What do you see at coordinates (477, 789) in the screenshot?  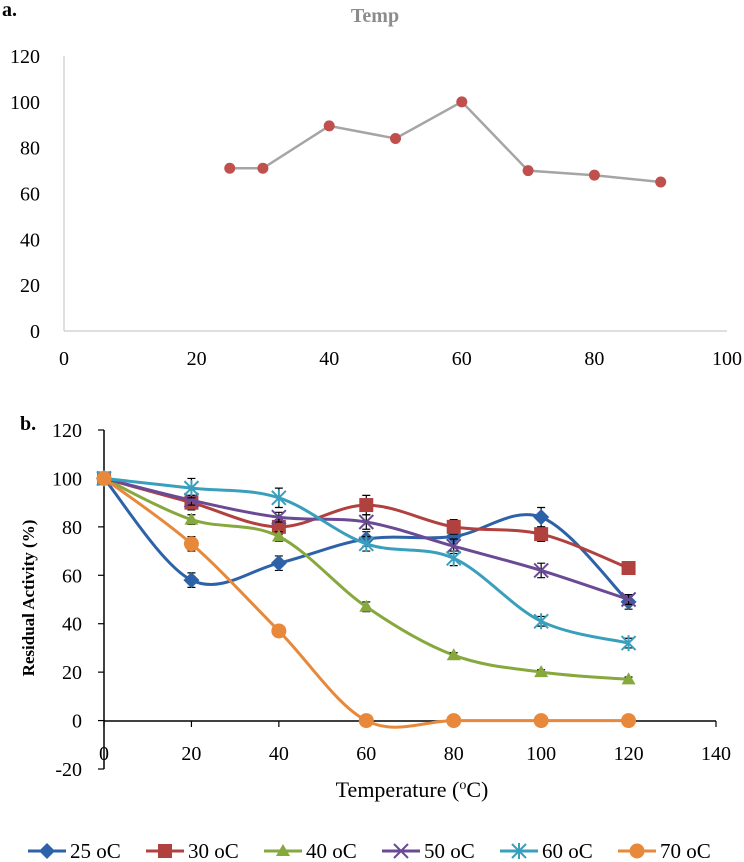 I see `x-label-end: C)` at bounding box center [477, 789].